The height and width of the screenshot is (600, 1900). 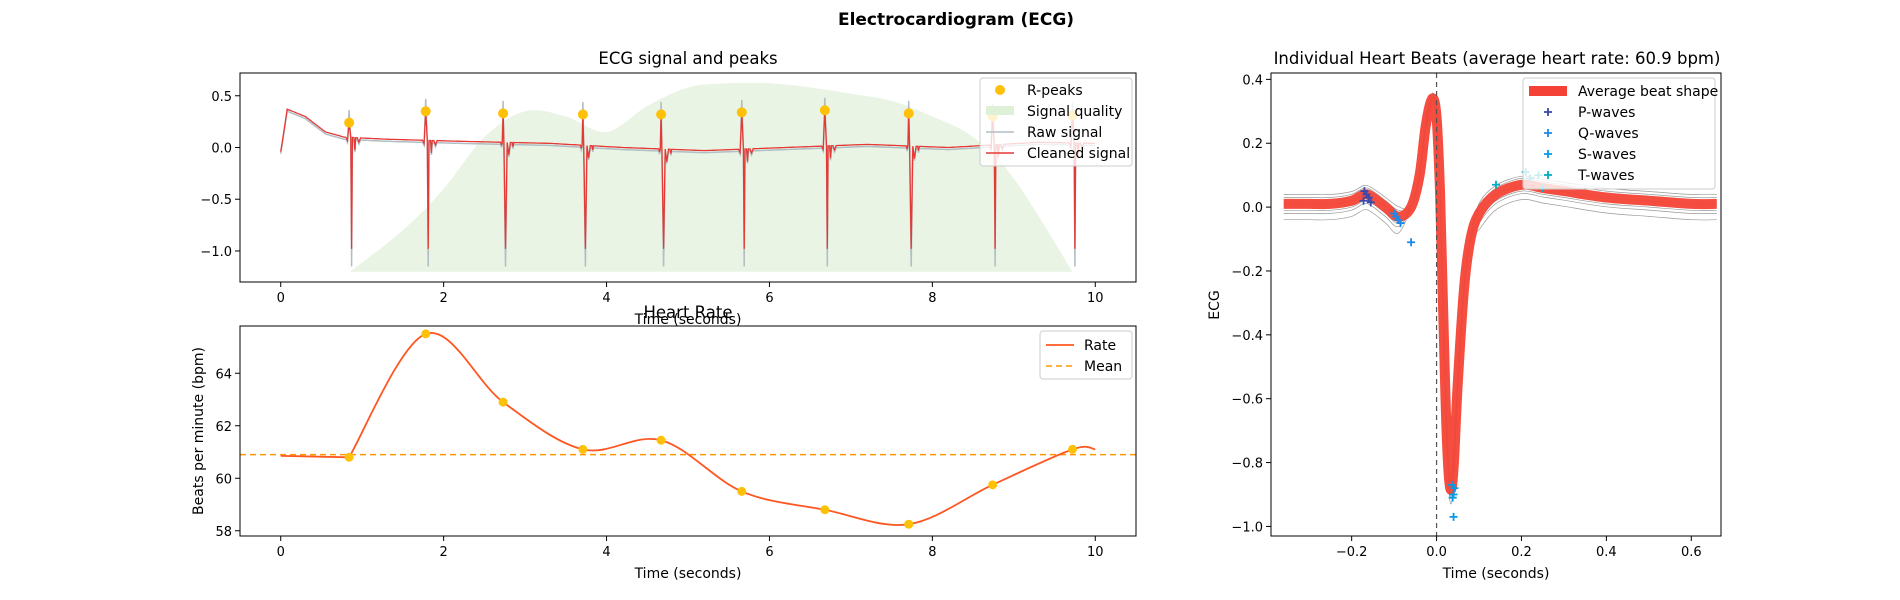 I want to click on legend-swatch-s-waves, so click(x=1548, y=154).